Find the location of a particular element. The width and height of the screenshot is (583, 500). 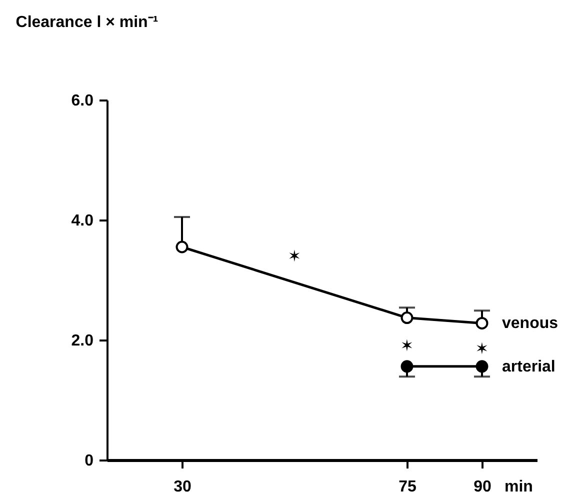

y-tick-label: 2.0 is located at coordinates (82, 341).